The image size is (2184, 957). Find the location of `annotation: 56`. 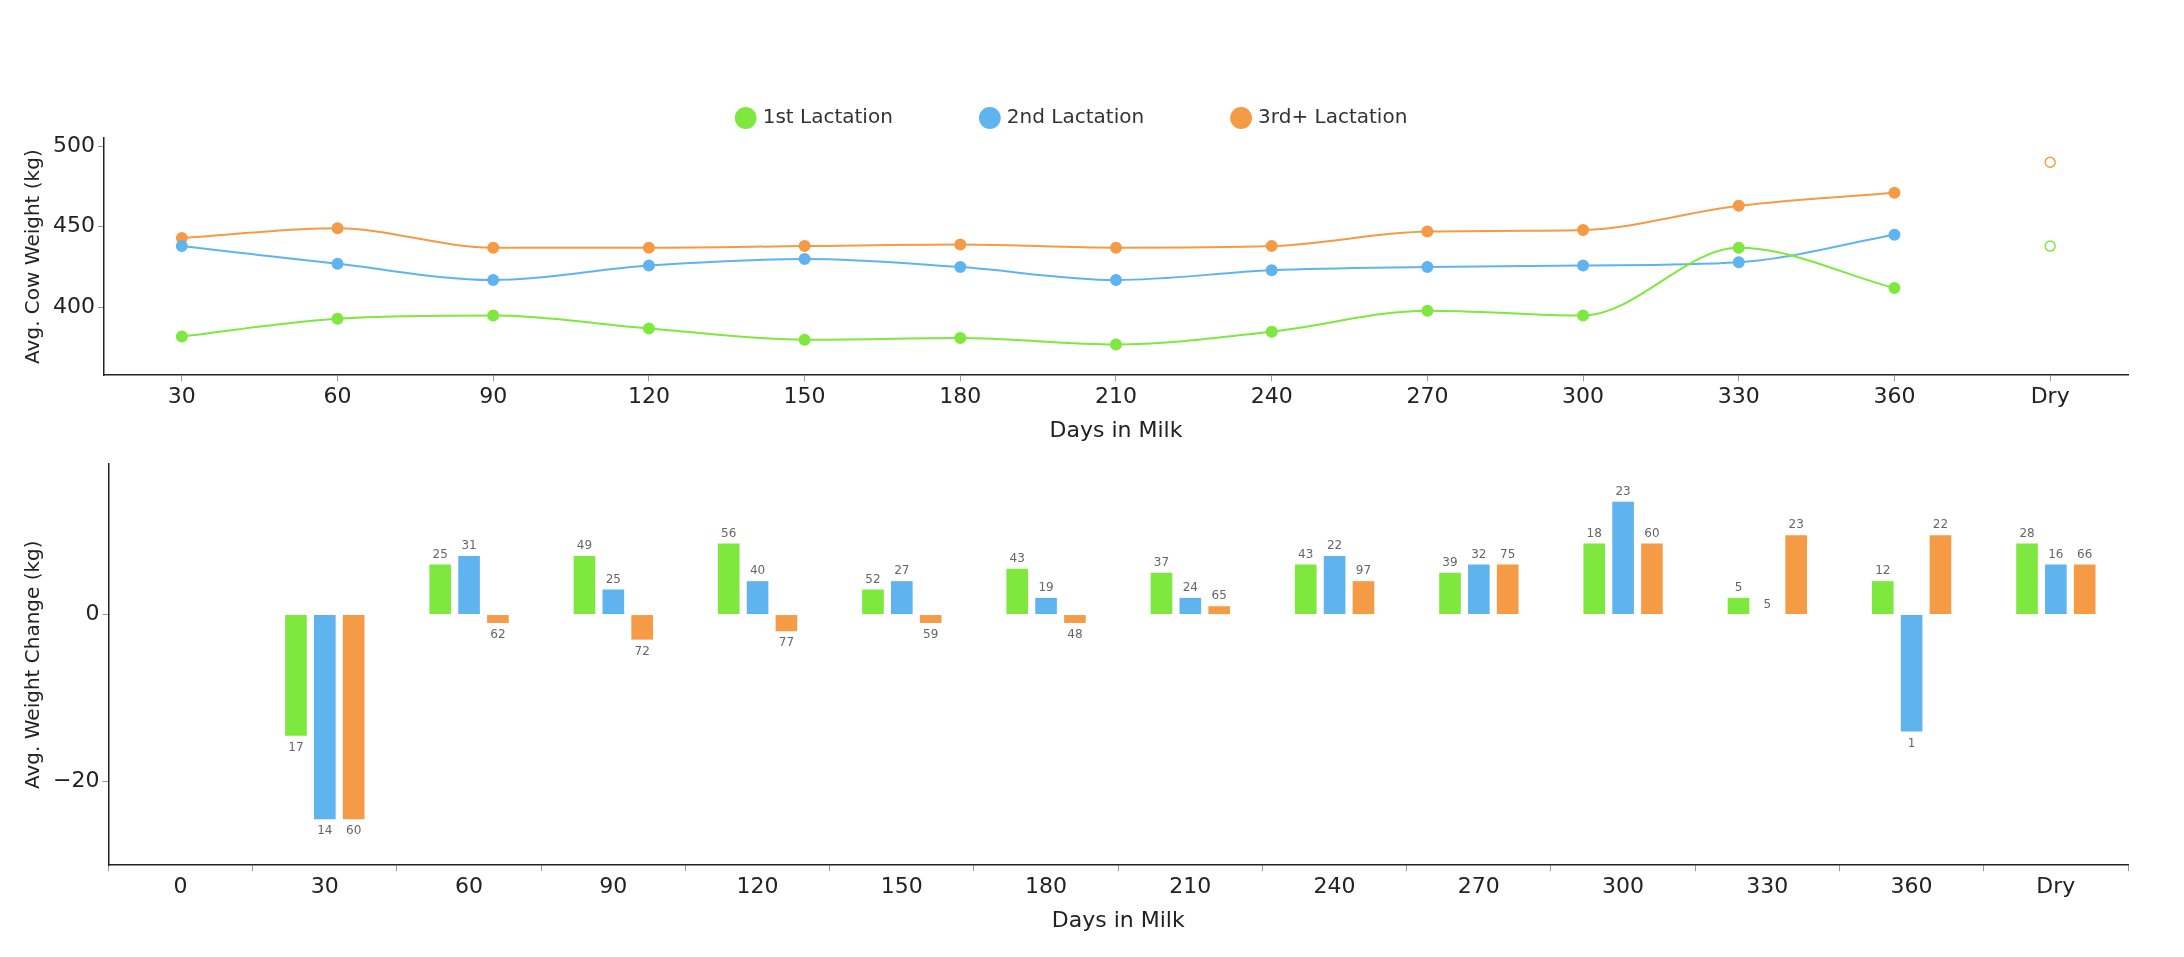

annotation: 56 is located at coordinates (729, 532).